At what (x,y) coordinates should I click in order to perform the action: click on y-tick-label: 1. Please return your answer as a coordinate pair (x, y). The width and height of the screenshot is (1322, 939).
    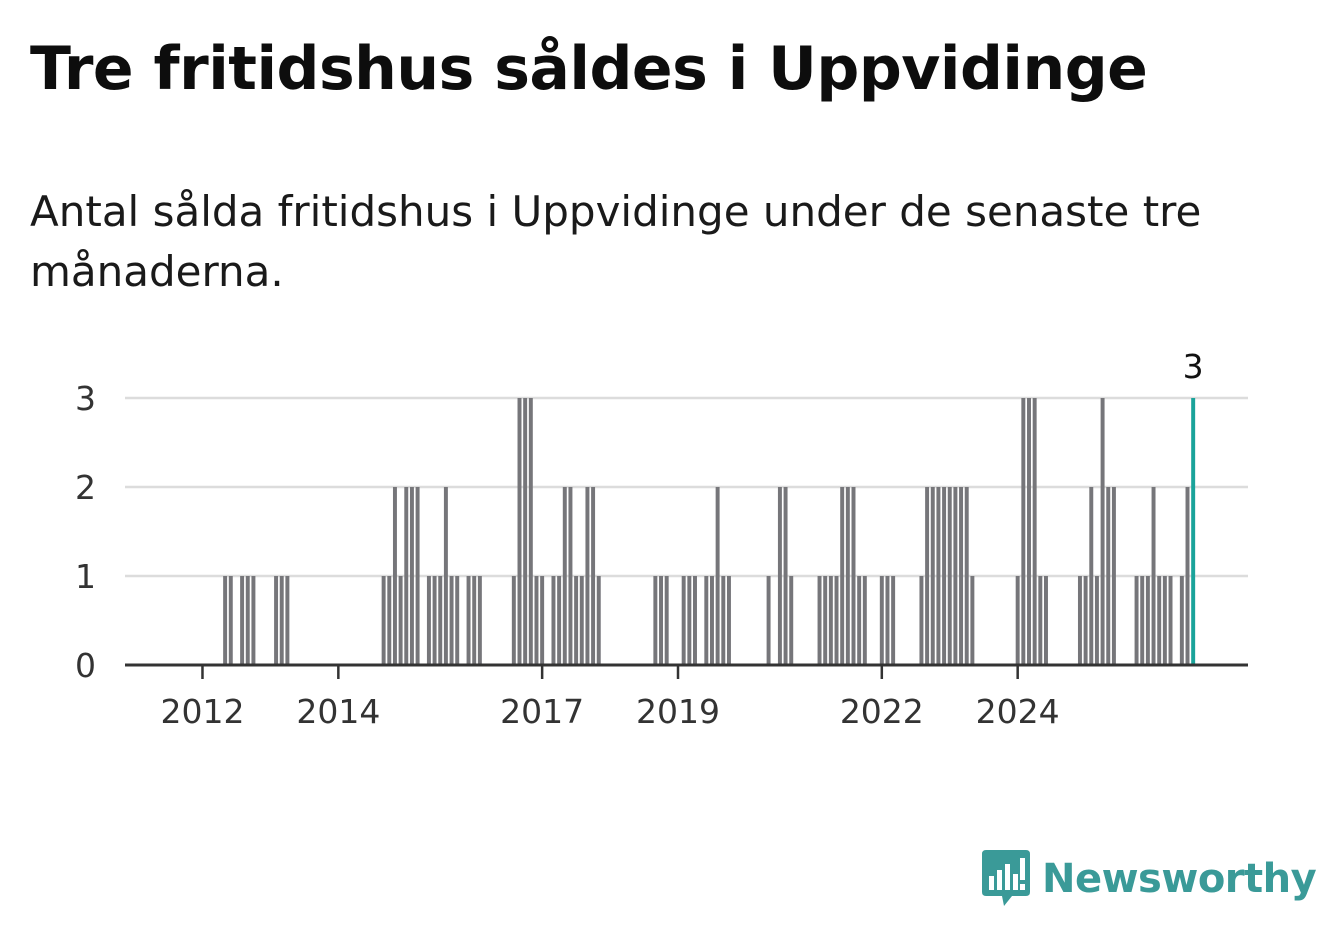
    Looking at the image, I should click on (85, 576).